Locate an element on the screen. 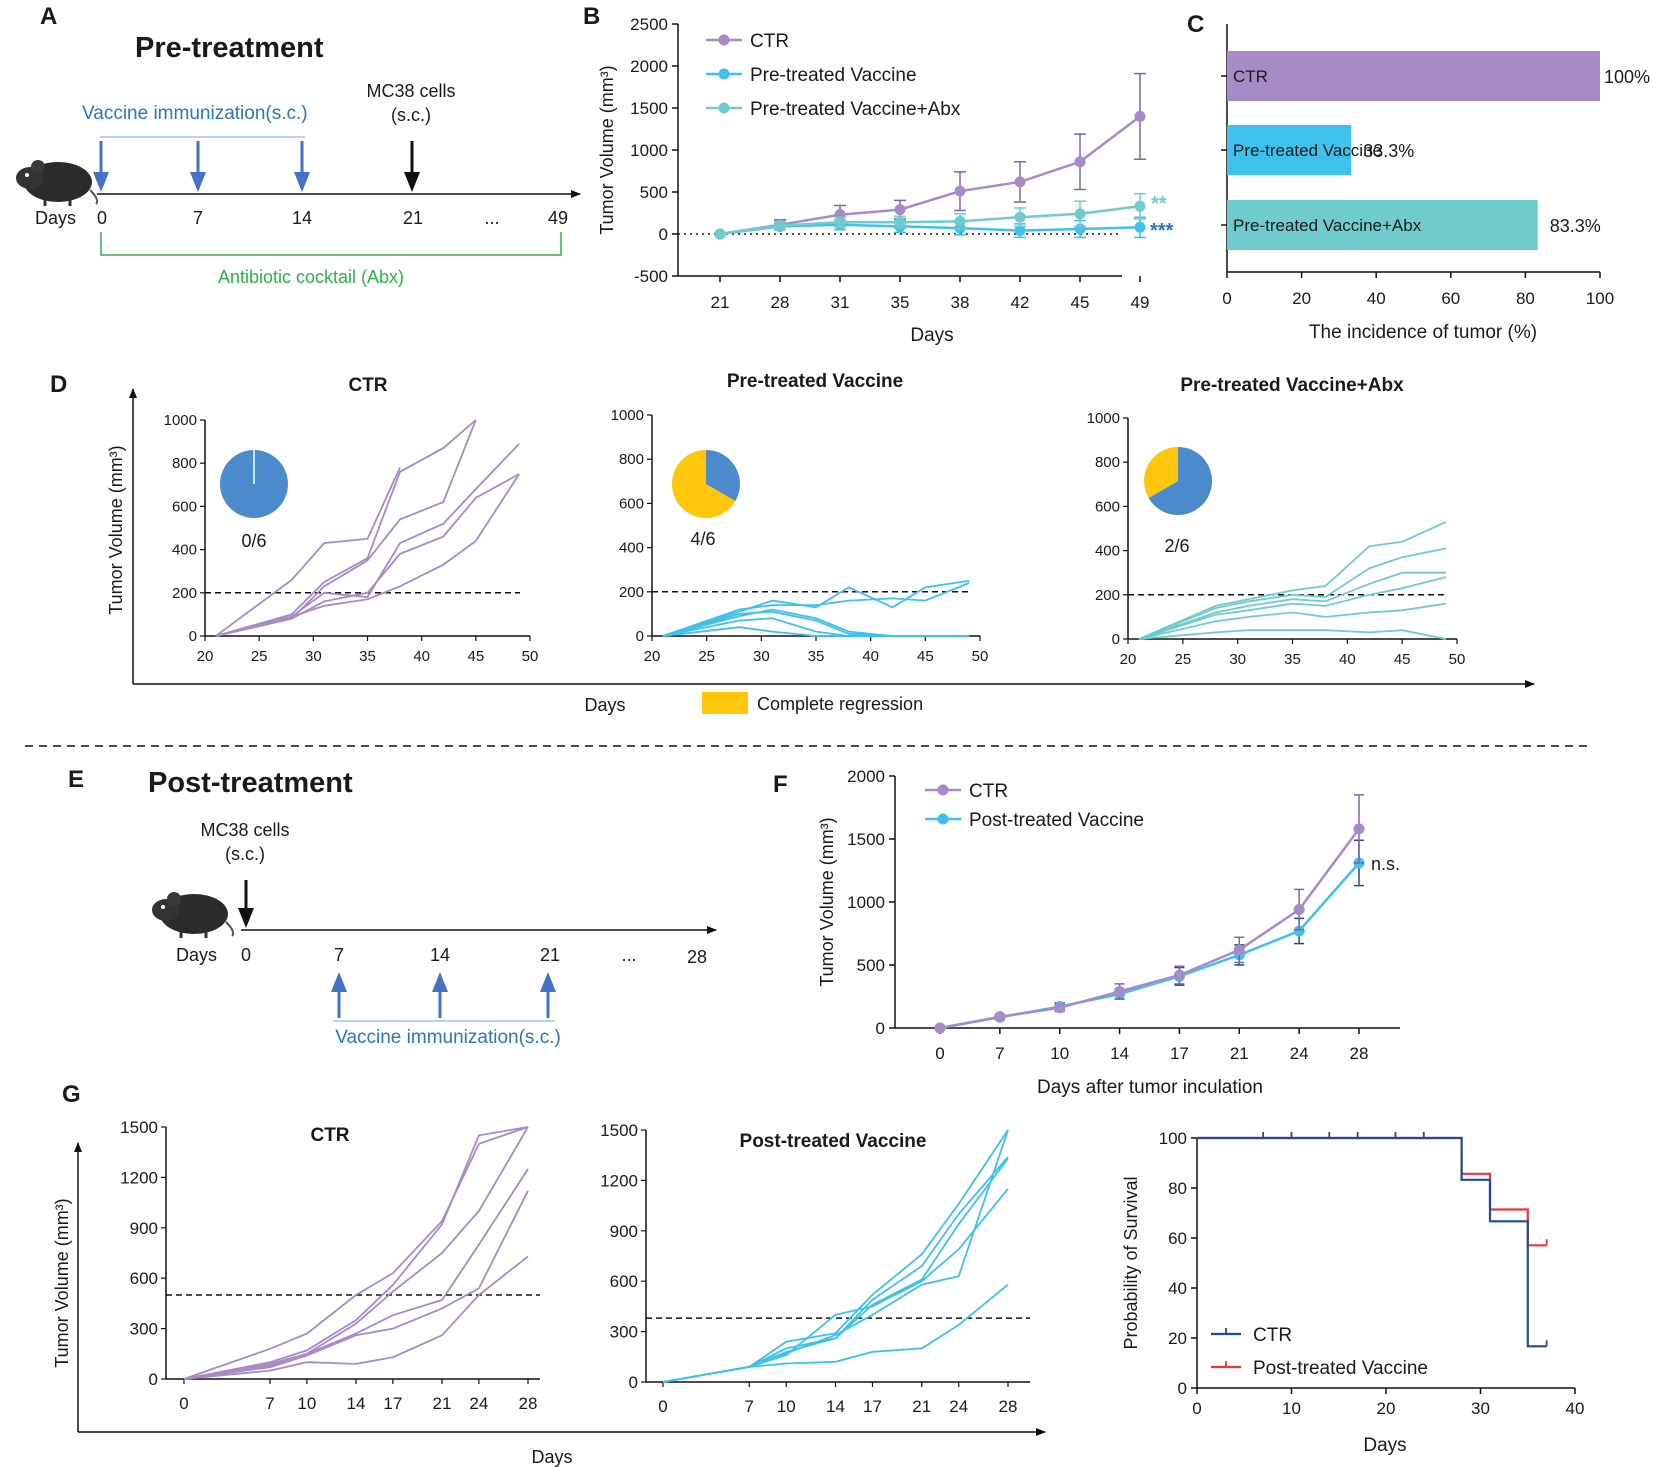 The height and width of the screenshot is (1467, 1653). c-bar-label: Pre-treated Vaccine+Abx is located at coordinates (1327, 225).